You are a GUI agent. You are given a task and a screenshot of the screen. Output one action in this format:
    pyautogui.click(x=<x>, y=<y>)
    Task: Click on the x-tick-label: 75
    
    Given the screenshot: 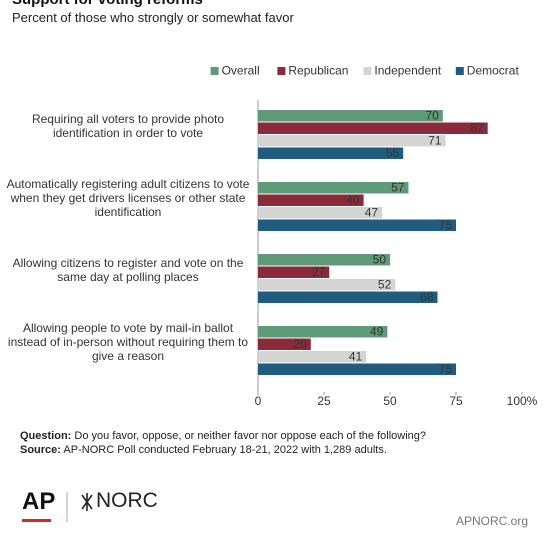 What is the action you would take?
    pyautogui.click(x=456, y=401)
    